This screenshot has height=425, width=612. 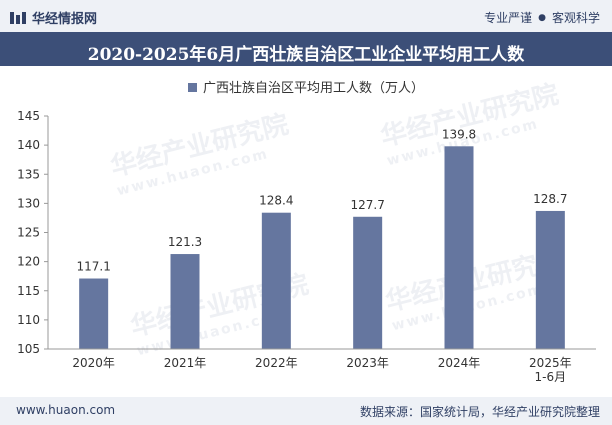 What do you see at coordinates (306, 411) in the screenshot?
I see `footer: www.huaon.com 数据来源：国家统计局，华经产业研究院整理` at bounding box center [306, 411].